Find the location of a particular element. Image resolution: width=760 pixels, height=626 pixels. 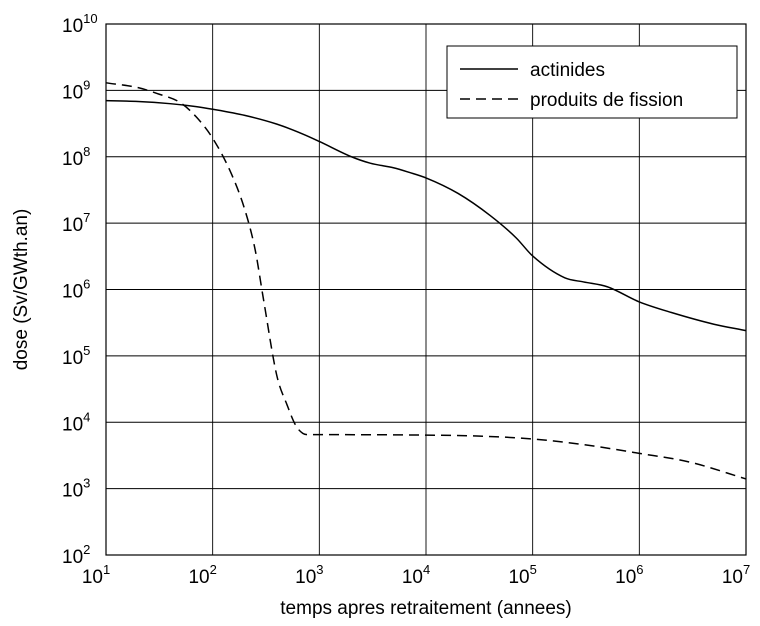

y-tick-label: 10⁶ is located at coordinates (76, 290).